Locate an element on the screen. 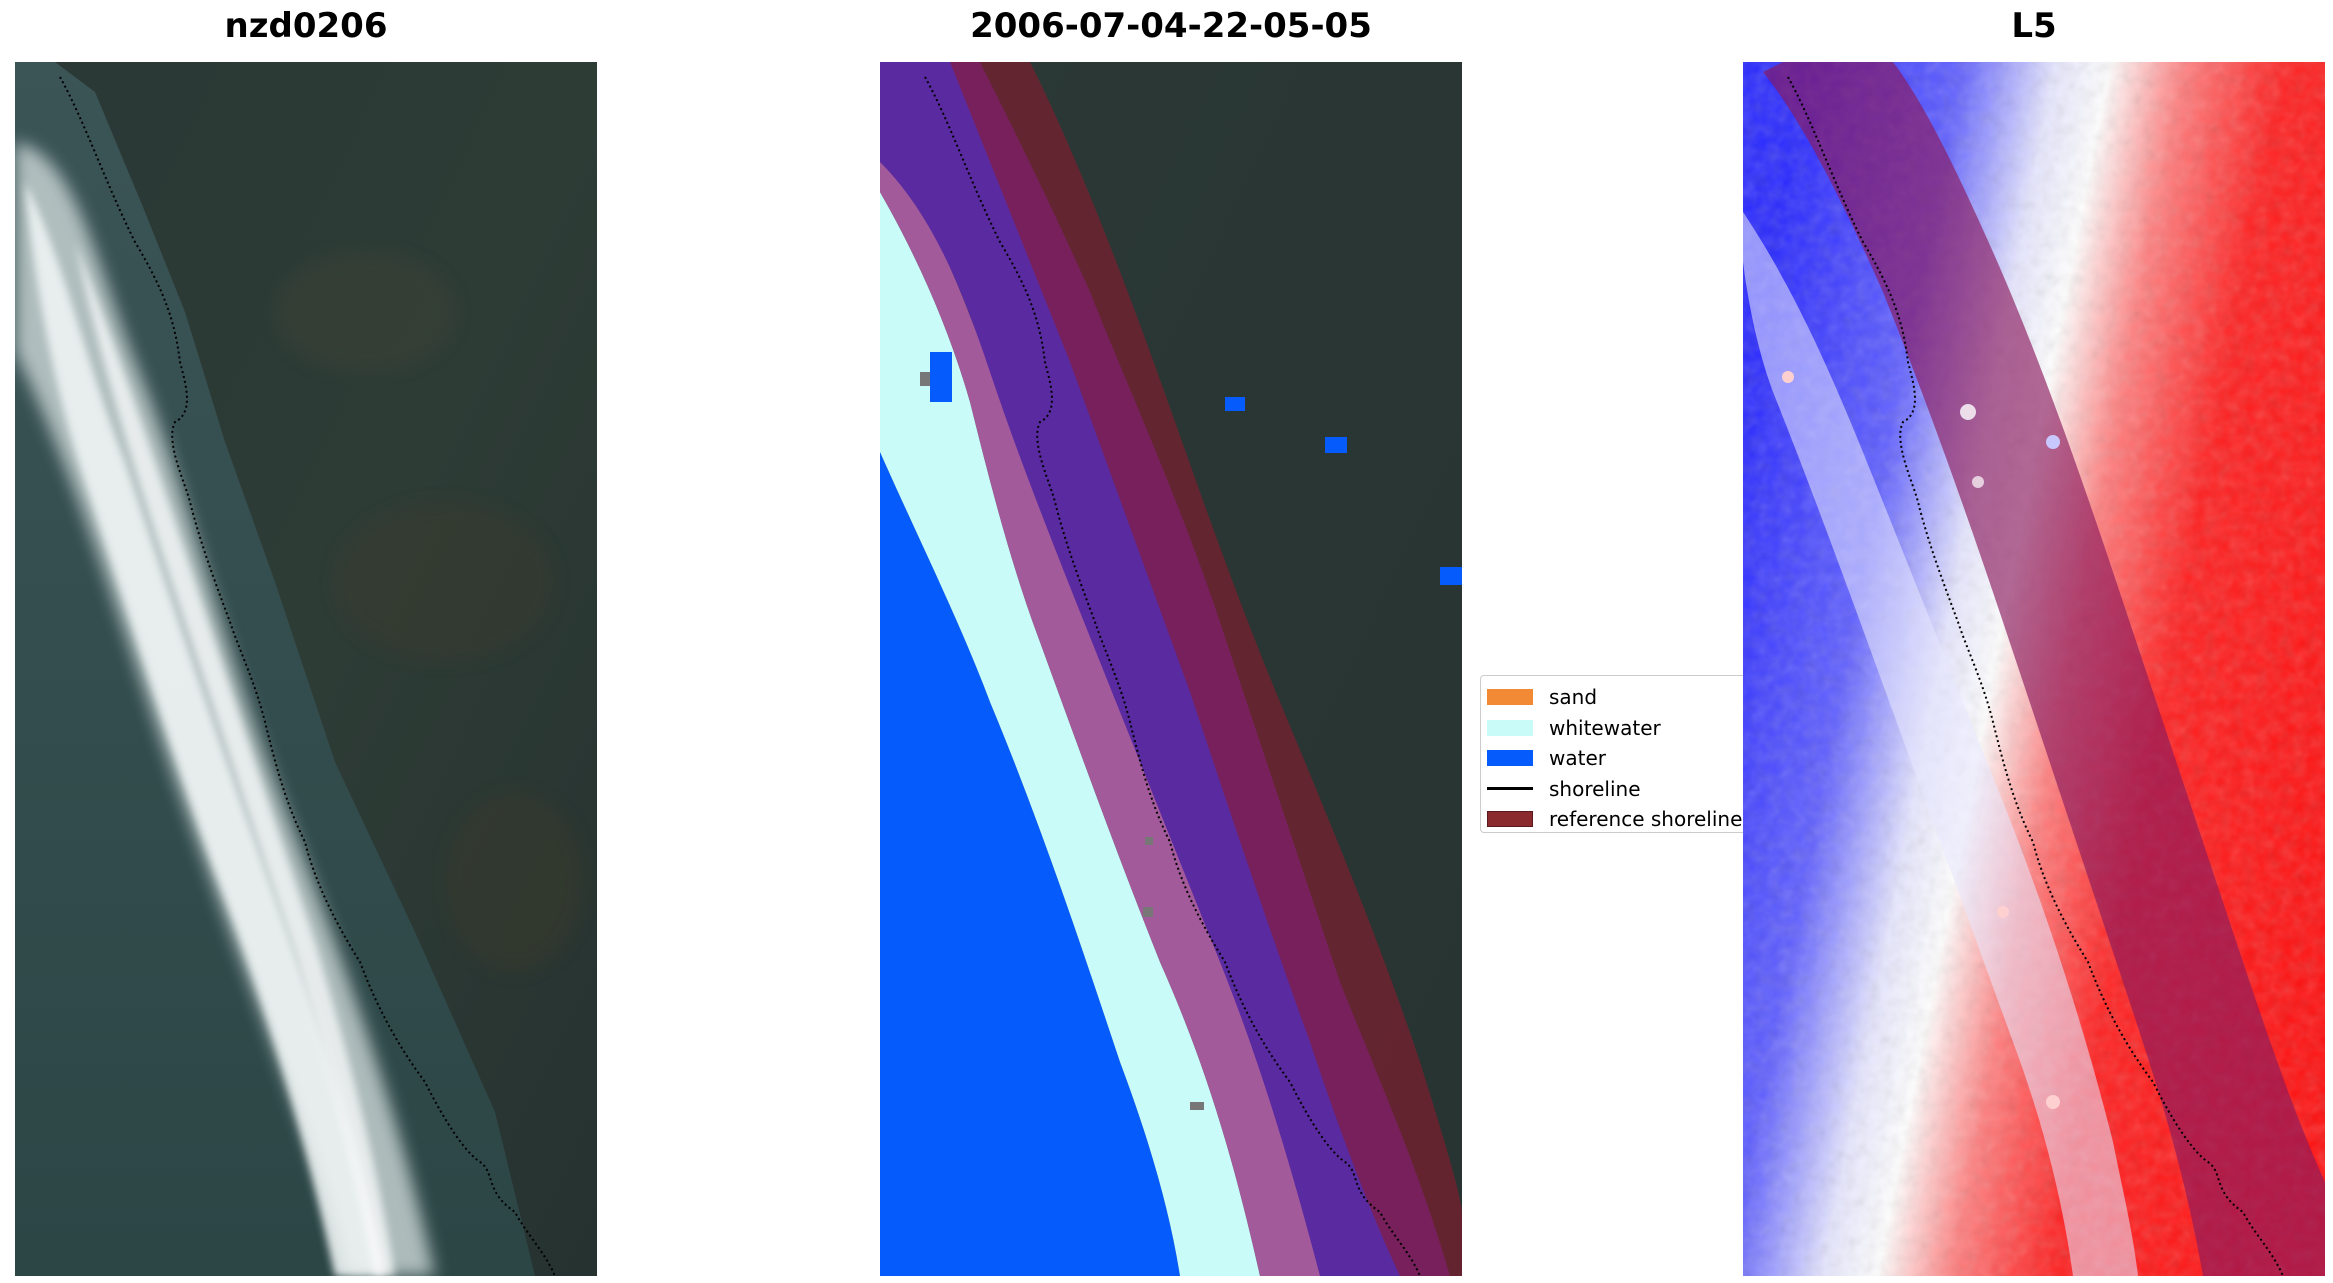 This screenshot has width=2333, height=1283. legend-item-water: water is located at coordinates (1617, 758).